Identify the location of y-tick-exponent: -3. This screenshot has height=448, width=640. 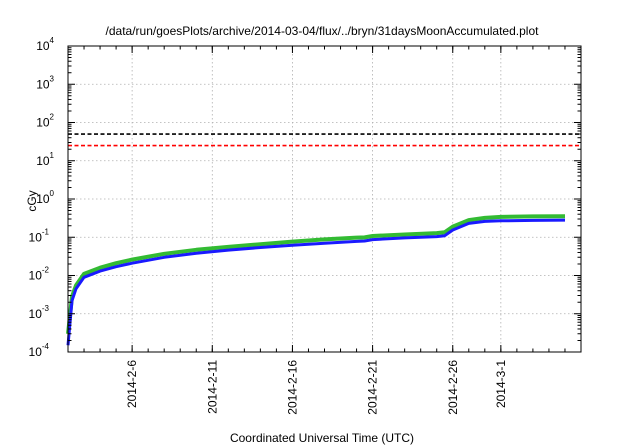
(46, 308).